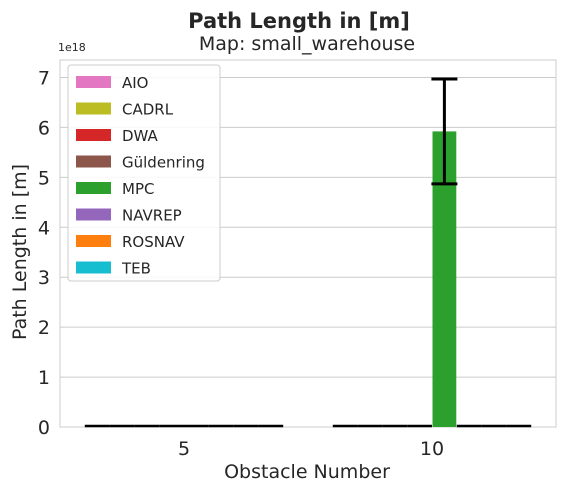 The image size is (565, 492). I want to click on chart-suptitle: Path Length in [m], so click(299, 21).